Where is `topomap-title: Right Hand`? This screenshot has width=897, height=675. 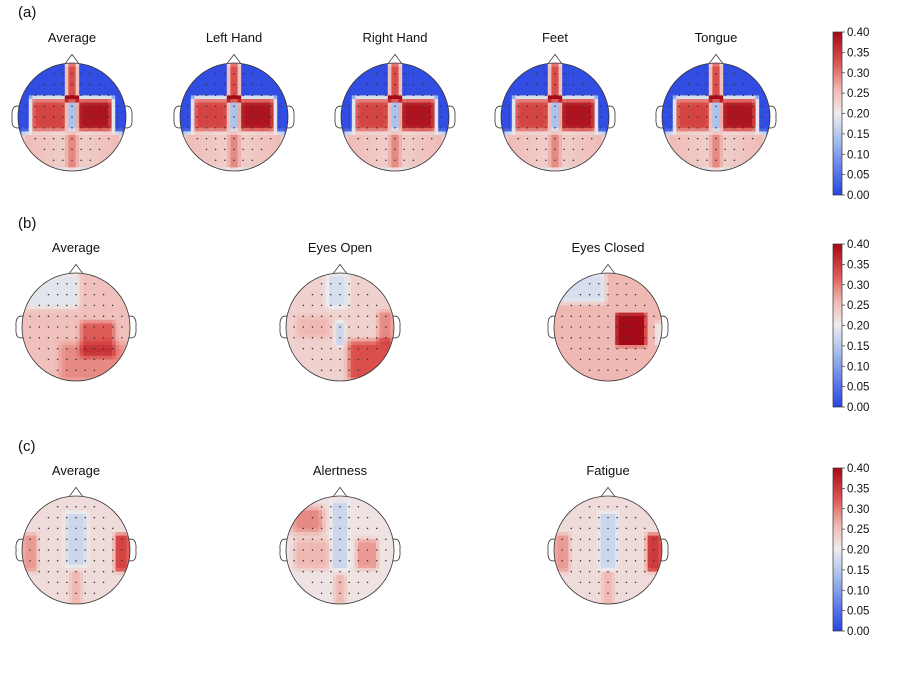
topomap-title: Right Hand is located at coordinates (394, 37).